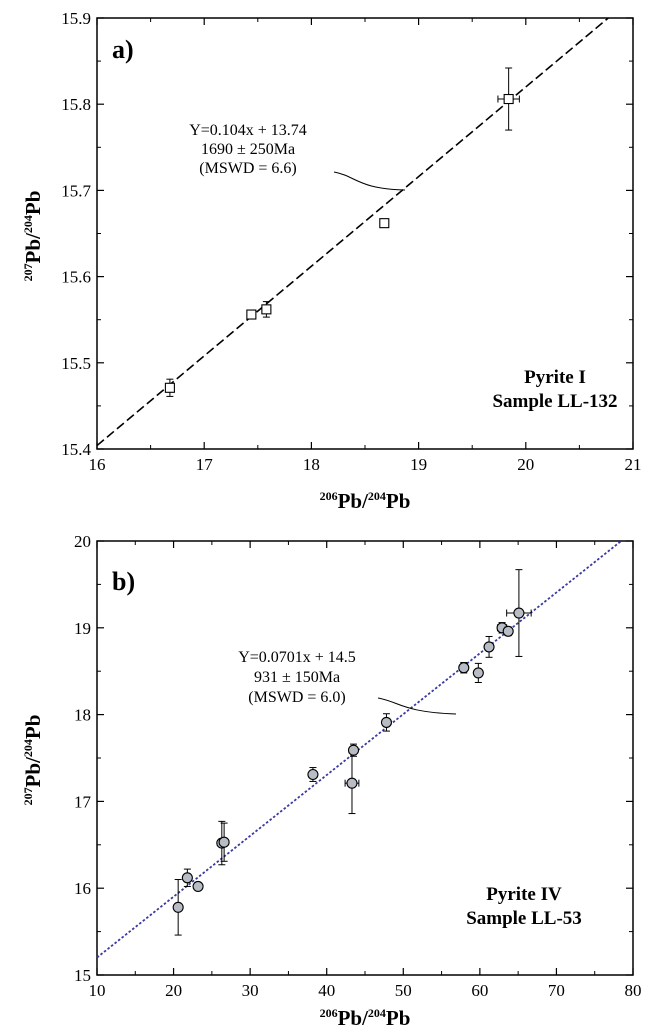 Image resolution: width=657 pixels, height=1031 pixels. What do you see at coordinates (205, 464) in the screenshot?
I see `x-tick-label: 17` at bounding box center [205, 464].